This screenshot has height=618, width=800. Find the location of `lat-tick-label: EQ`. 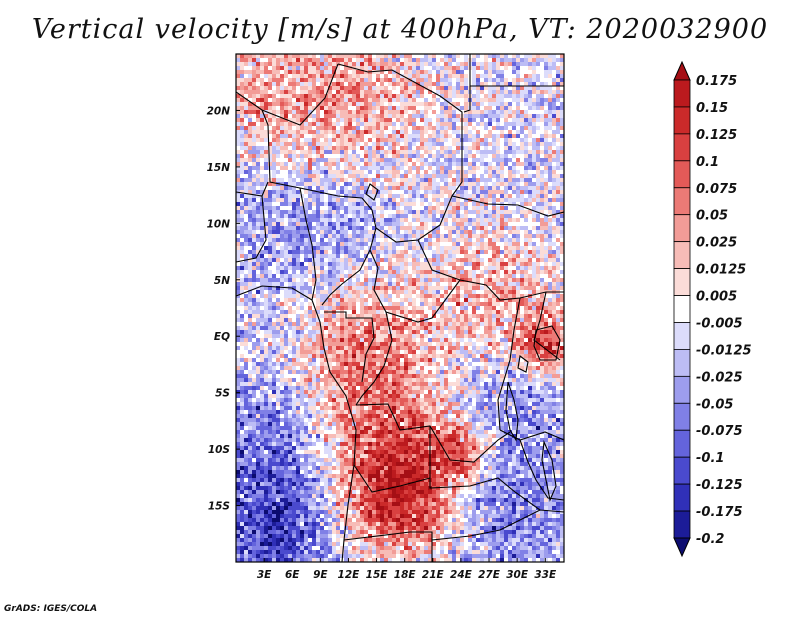

lat-tick-label: EQ is located at coordinates (222, 337).